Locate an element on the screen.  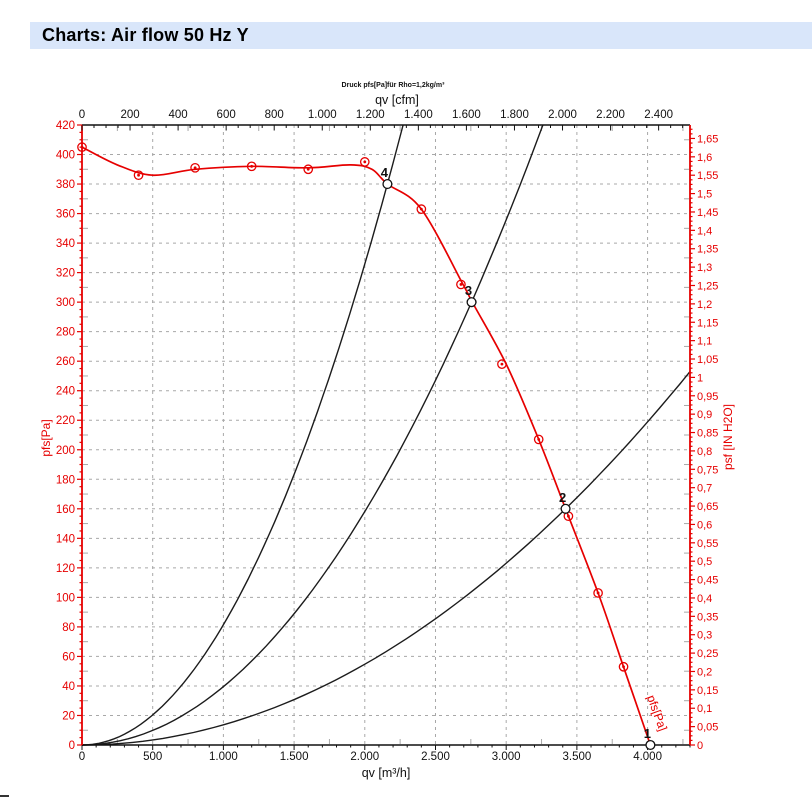
right-tick-label: 0,4 is located at coordinates (704, 599).